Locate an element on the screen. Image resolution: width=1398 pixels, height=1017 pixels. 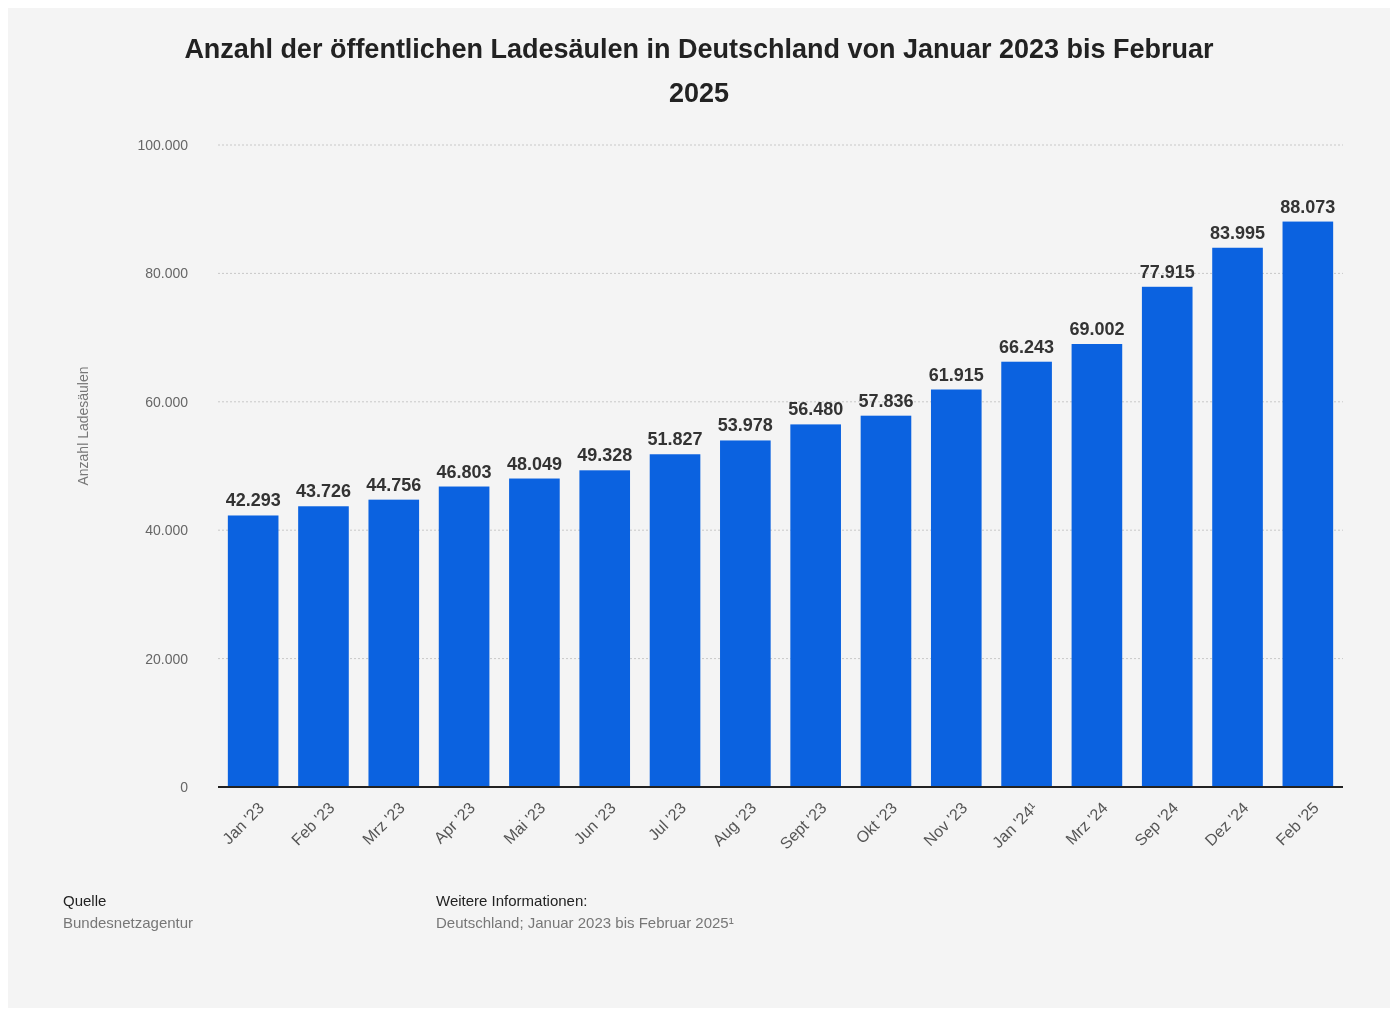
data-label: 61.915 is located at coordinates (956, 374).